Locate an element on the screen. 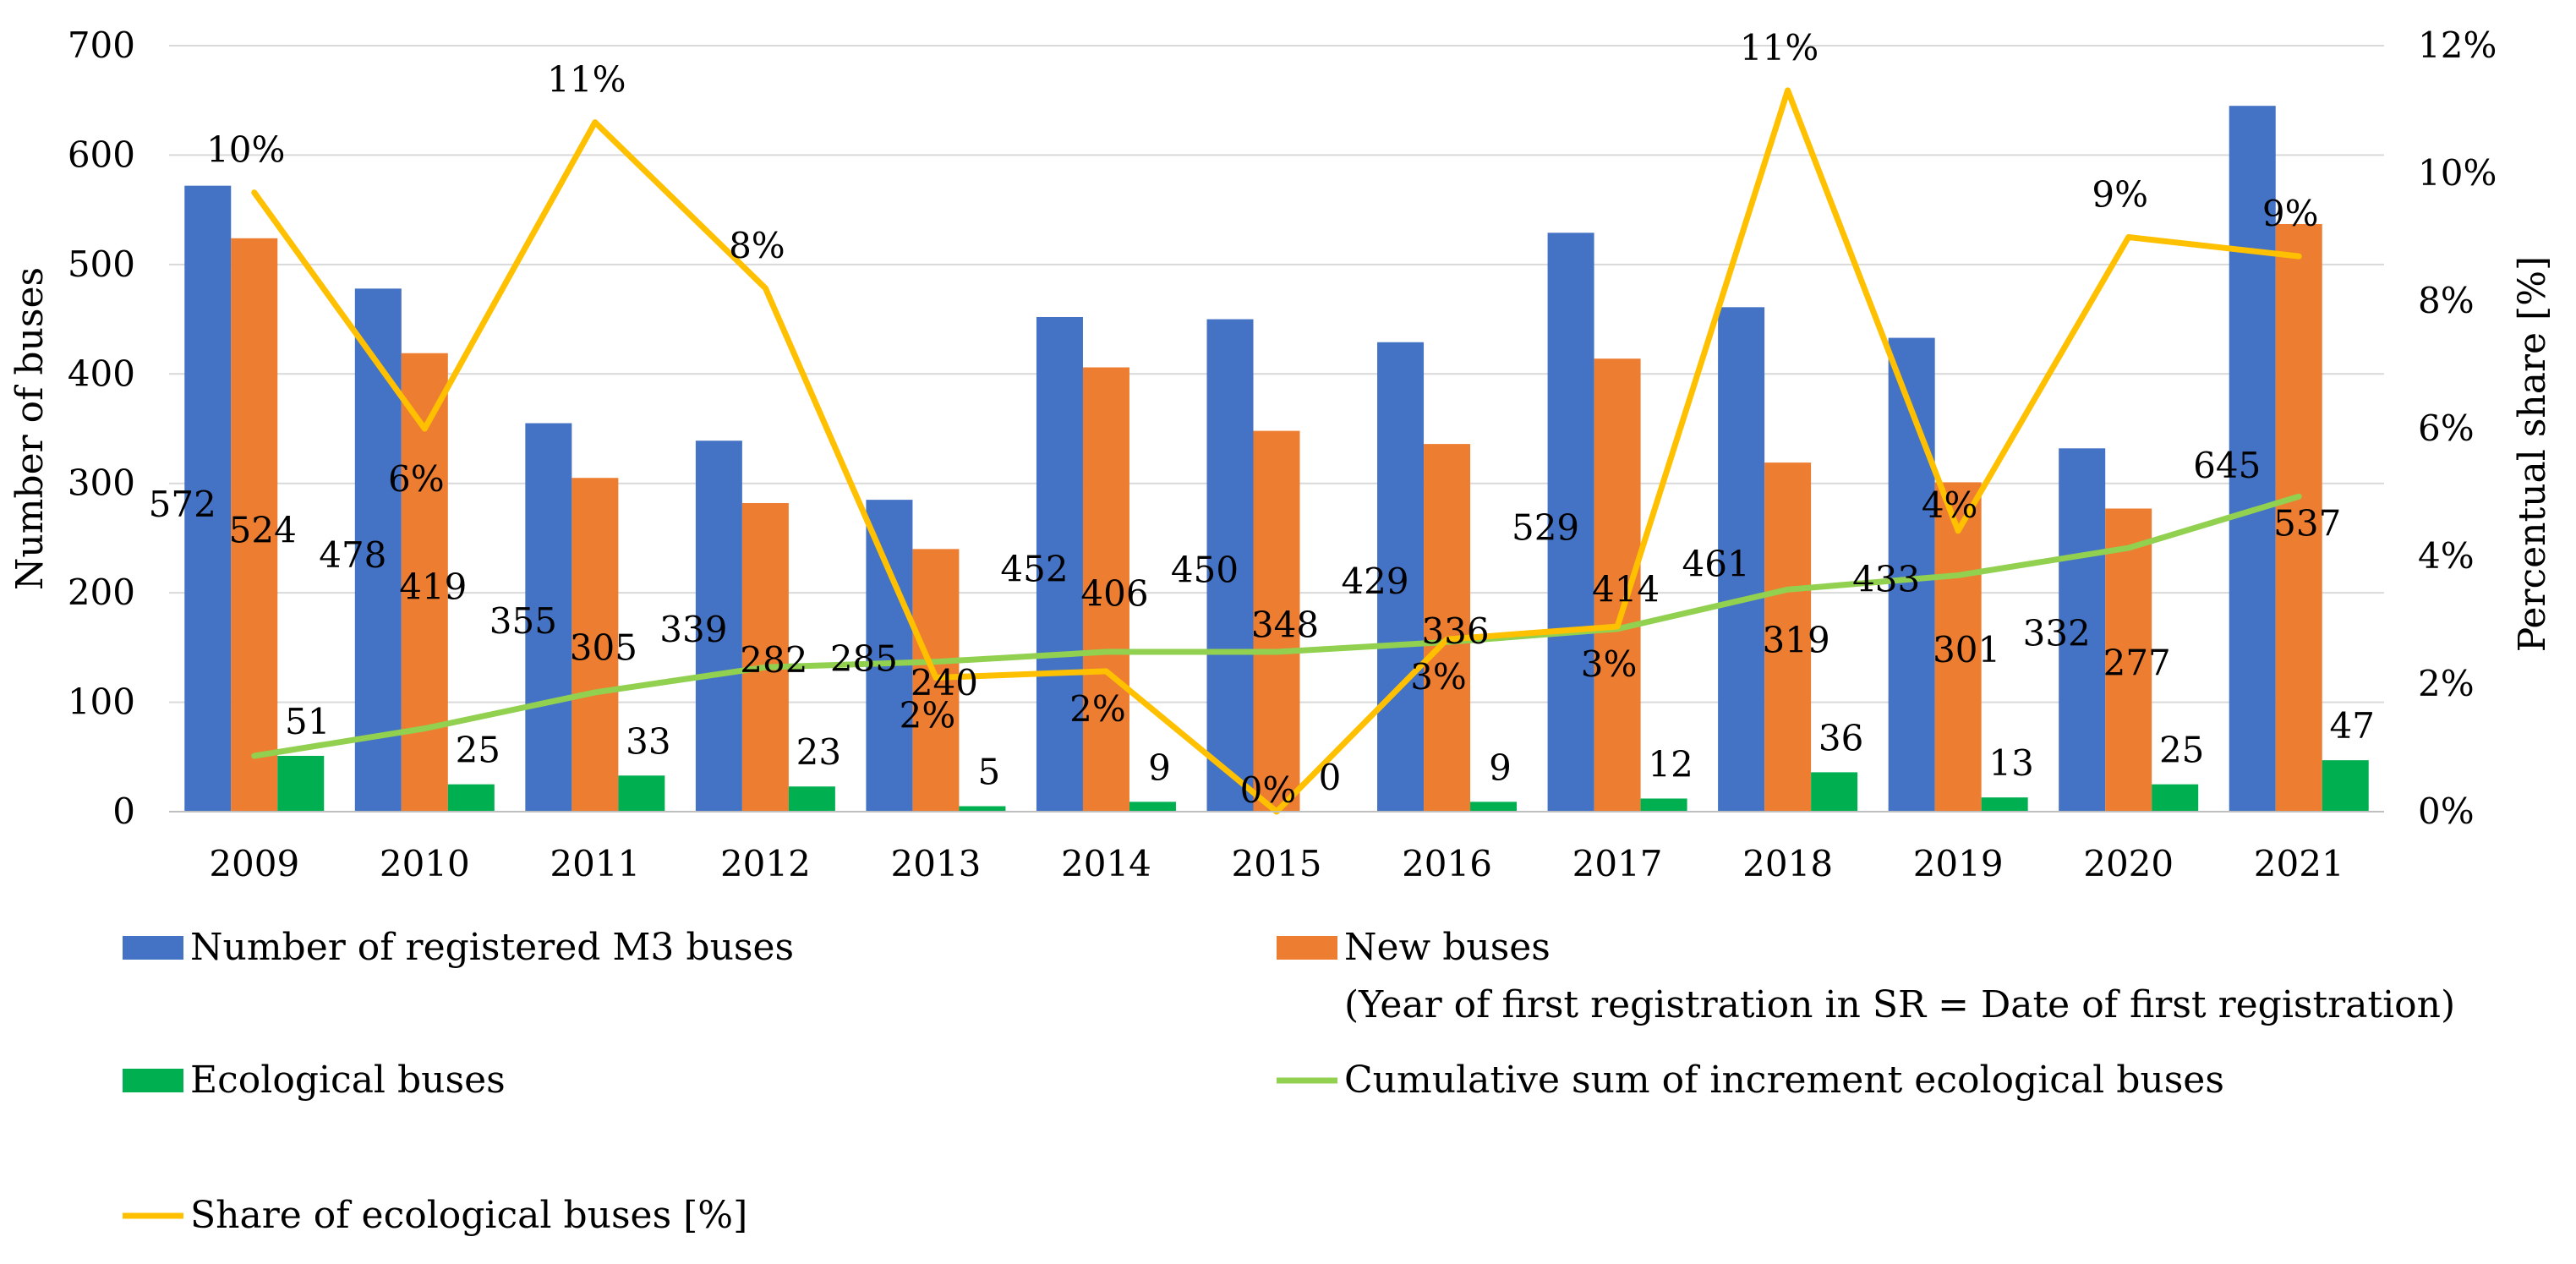 Image resolution: width=2576 pixels, height=1264 pixels. data-label: 47 is located at coordinates (2352, 726).